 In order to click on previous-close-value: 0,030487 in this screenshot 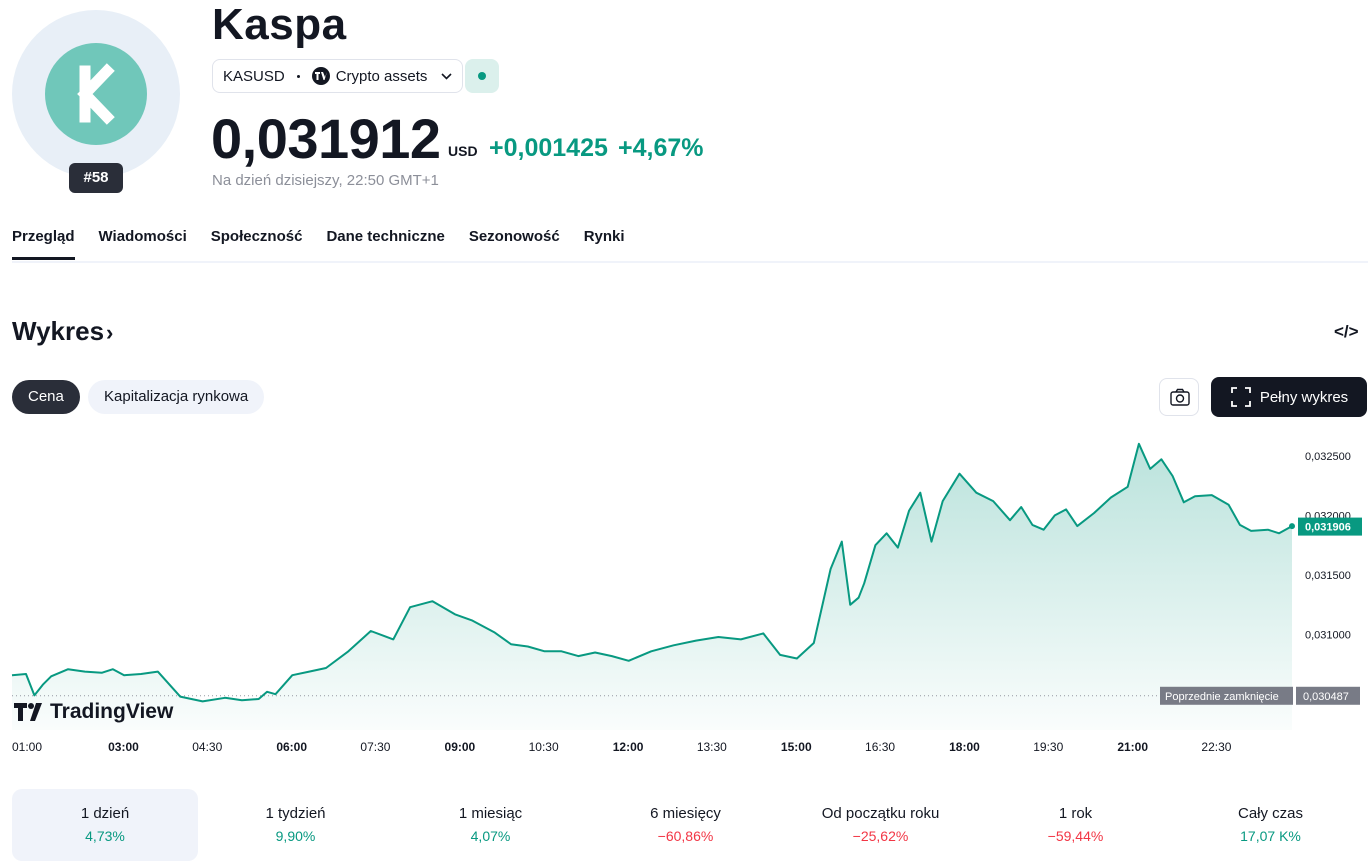, I will do `click(1326, 697)`.